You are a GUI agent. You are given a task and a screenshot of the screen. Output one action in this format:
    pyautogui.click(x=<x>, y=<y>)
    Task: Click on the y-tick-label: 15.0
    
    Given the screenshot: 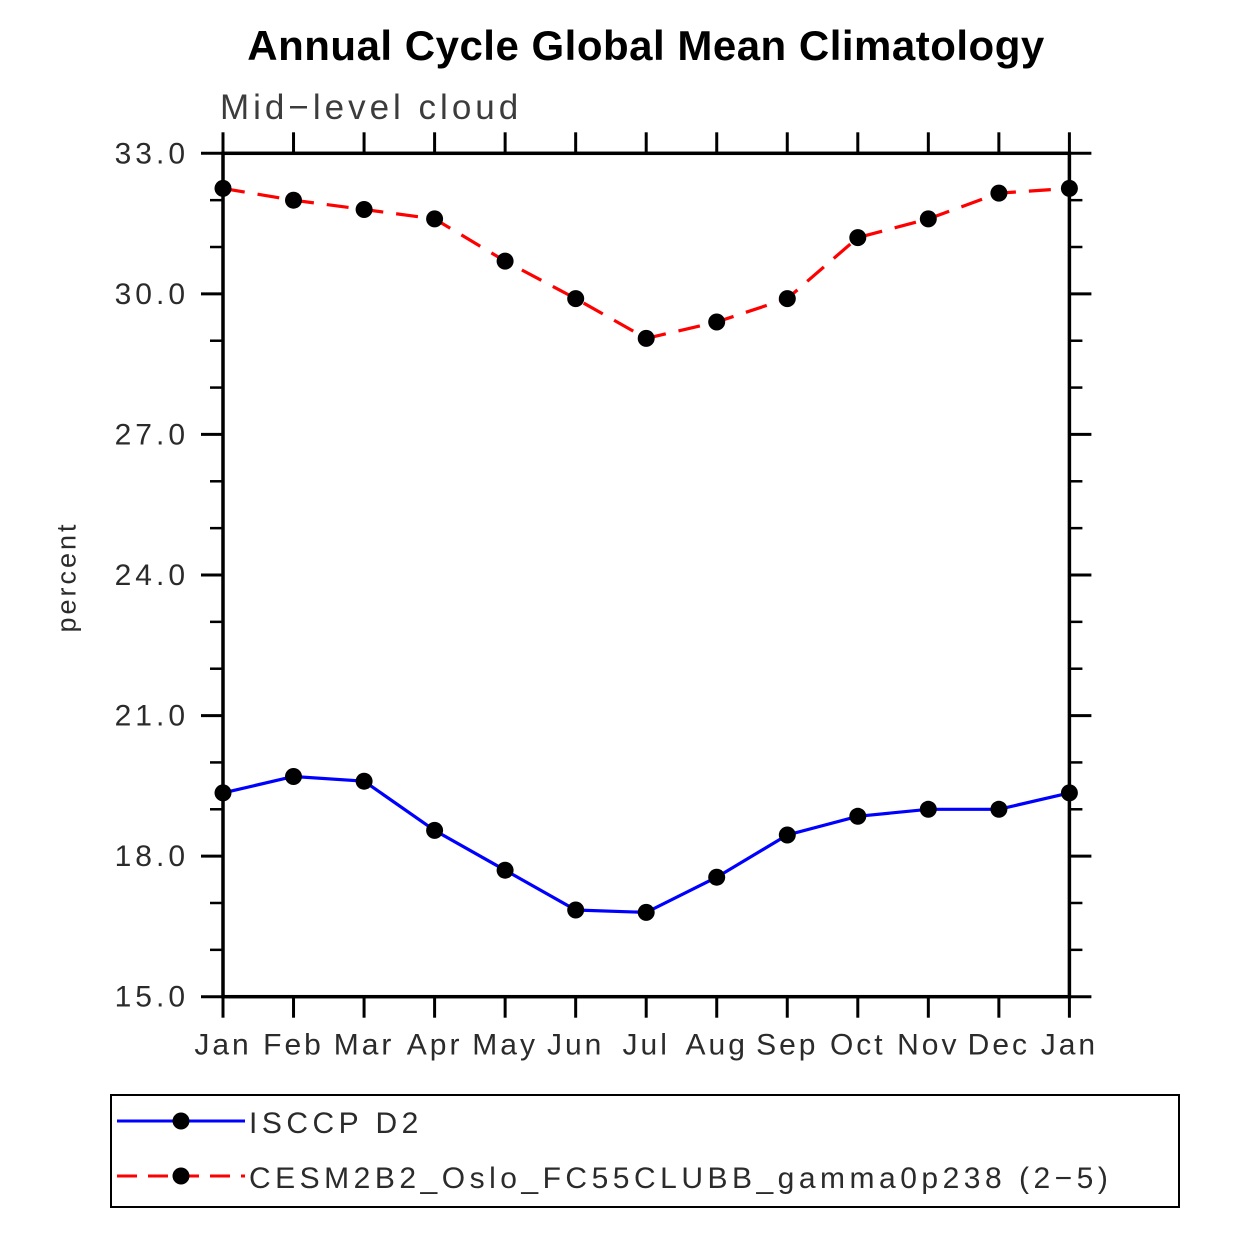 What is the action you would take?
    pyautogui.click(x=152, y=997)
    